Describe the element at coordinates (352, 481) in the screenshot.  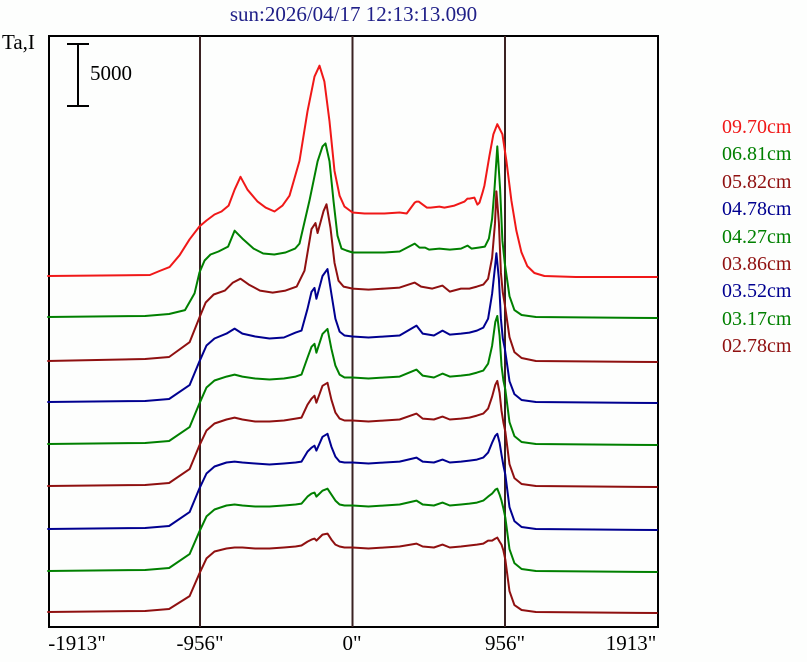
I see `series-line-03.52cm` at that location.